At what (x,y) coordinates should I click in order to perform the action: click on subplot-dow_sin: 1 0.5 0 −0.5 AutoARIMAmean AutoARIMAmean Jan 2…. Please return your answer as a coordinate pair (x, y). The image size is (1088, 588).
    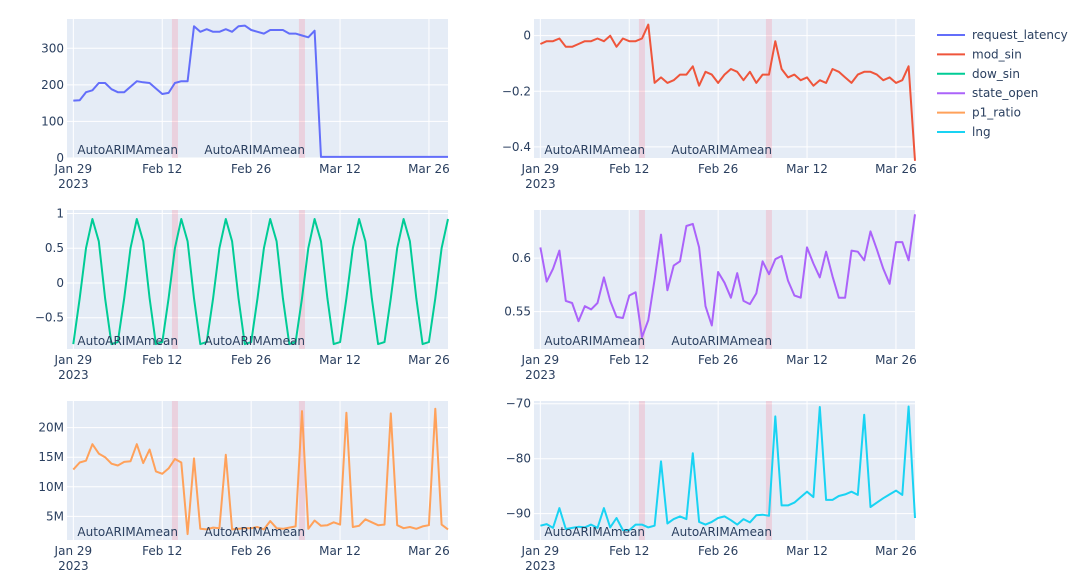
    Looking at the image, I should click on (242, 294).